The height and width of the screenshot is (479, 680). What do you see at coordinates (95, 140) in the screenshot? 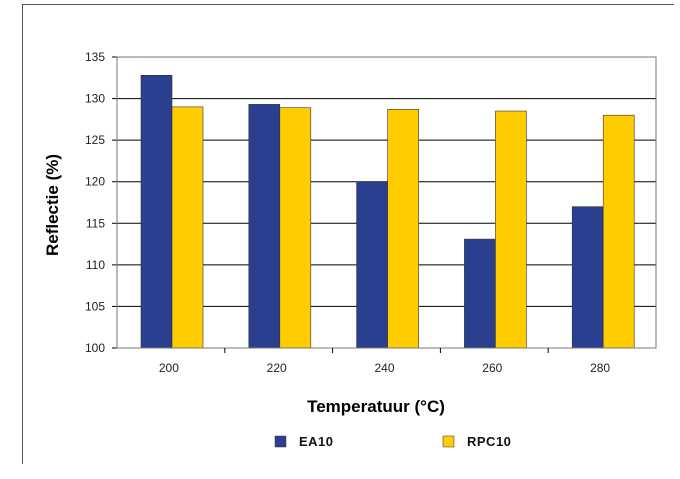
I see `y-tick-label: 125` at bounding box center [95, 140].